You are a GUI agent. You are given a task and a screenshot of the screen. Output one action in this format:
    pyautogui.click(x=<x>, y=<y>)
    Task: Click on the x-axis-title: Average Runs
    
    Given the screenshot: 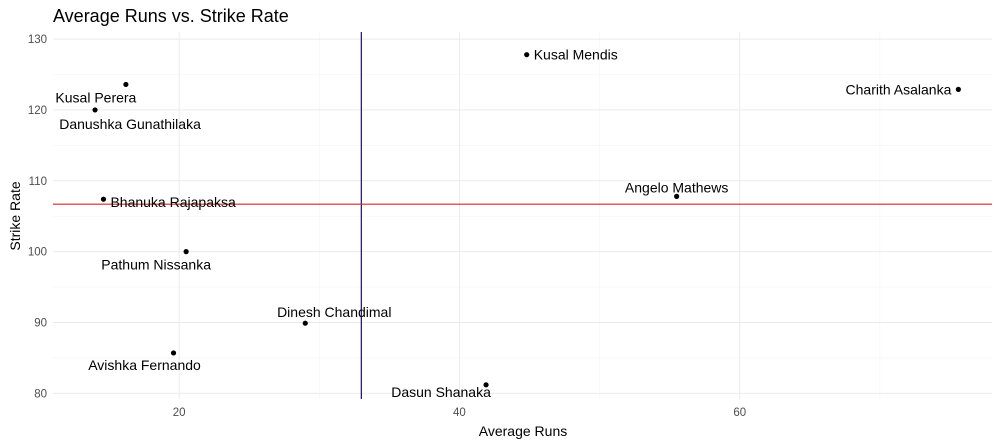 What is the action you would take?
    pyautogui.click(x=523, y=431)
    